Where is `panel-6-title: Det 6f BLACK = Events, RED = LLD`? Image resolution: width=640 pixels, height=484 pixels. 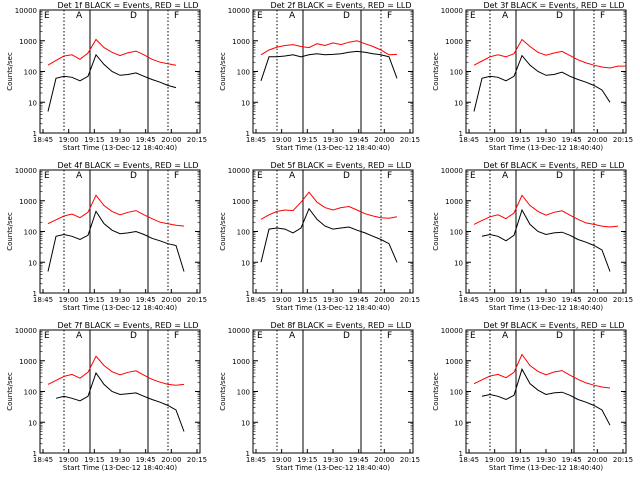 panel-6-title: Det 6f BLACK = Events, RED = LLD is located at coordinates (553, 165).